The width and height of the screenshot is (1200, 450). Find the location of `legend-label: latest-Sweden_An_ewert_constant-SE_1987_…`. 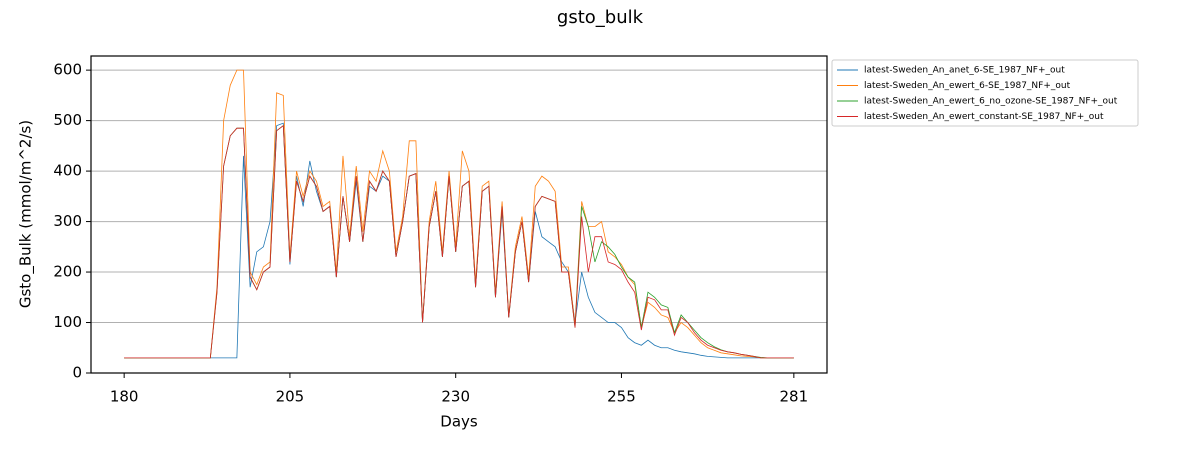

legend-label: latest-Sweden_An_ewert_constant-SE_1987_… is located at coordinates (984, 117).